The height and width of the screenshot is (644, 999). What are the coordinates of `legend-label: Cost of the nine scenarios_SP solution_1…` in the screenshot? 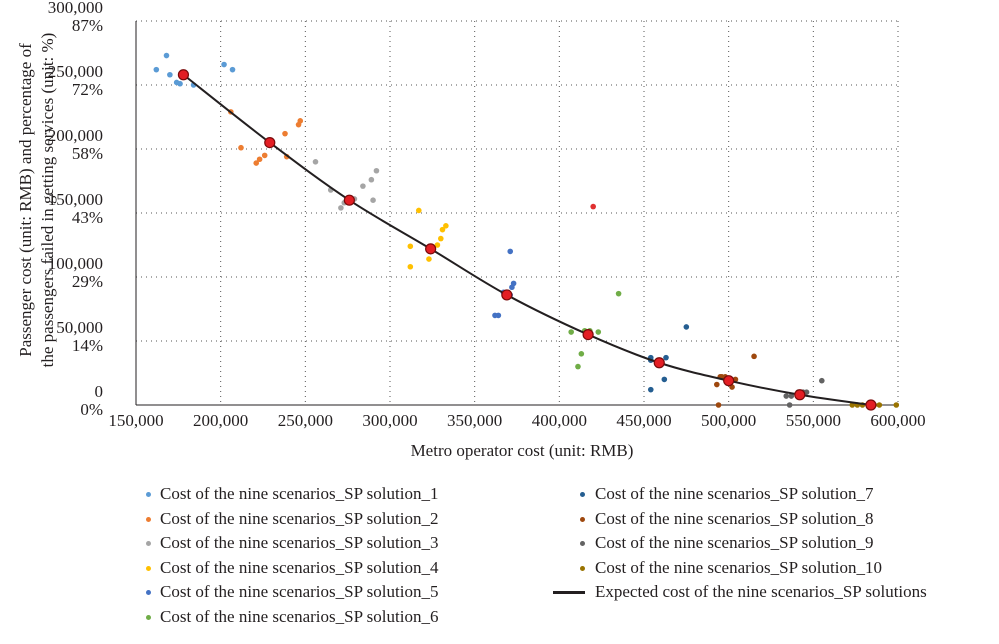 It's located at (738, 567).